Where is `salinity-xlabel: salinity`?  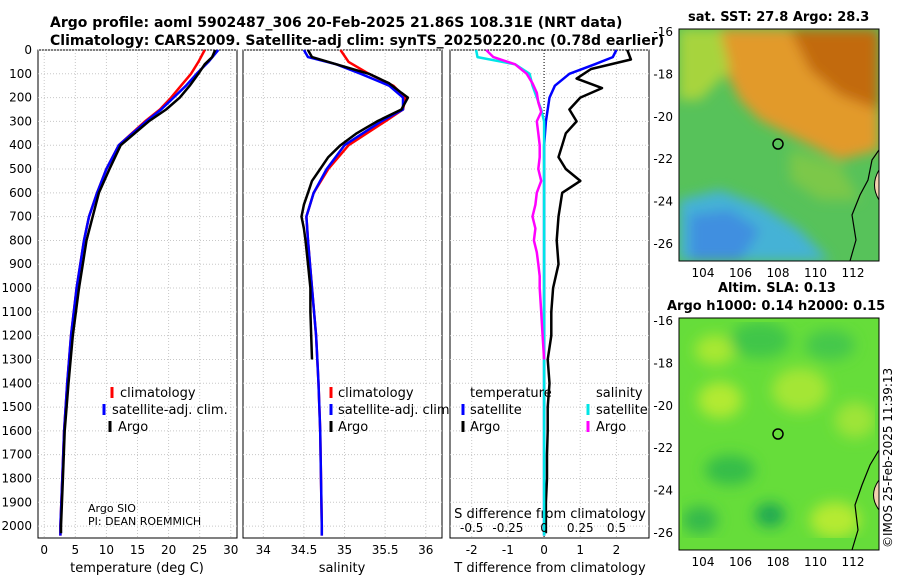
salinity-xlabel: salinity is located at coordinates (342, 568).